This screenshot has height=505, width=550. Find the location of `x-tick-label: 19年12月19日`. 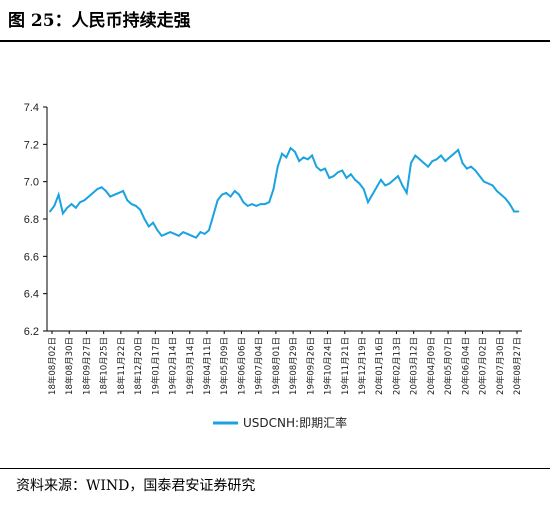

x-tick-label: 19年12月19日 is located at coordinates (362, 366).